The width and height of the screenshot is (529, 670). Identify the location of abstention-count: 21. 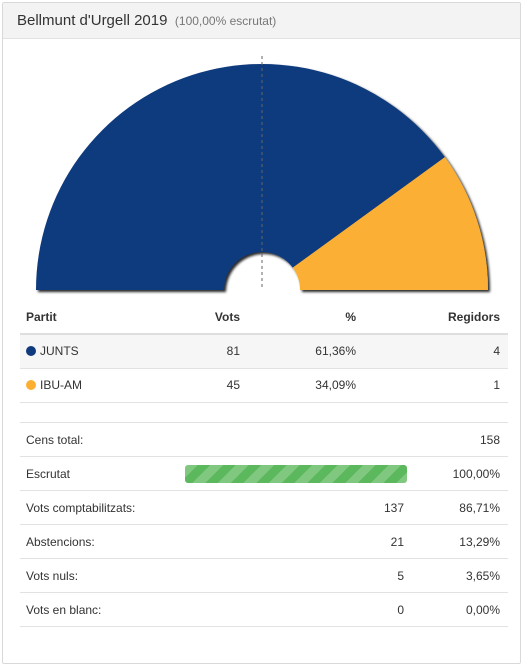
(296, 541).